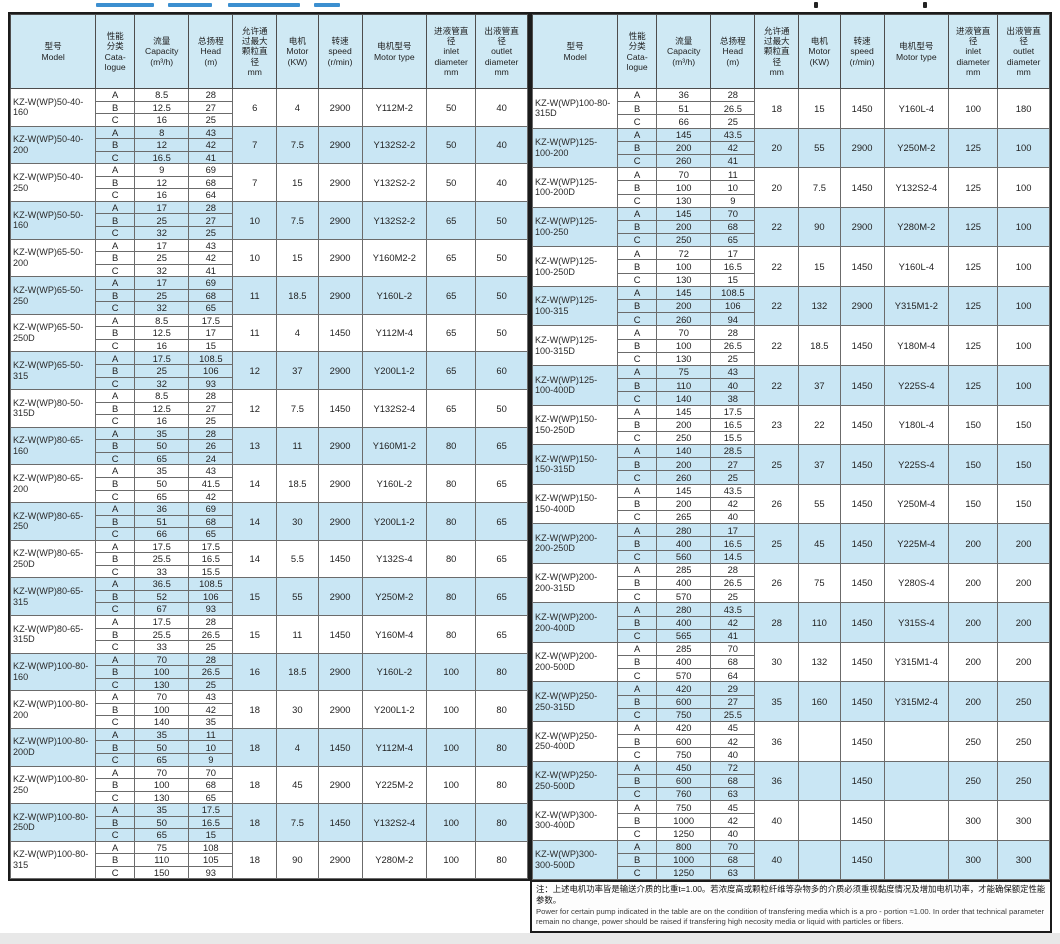 This screenshot has width=1060, height=944. Describe the element at coordinates (501, 521) in the screenshot. I see `outlet-cell: 65` at that location.